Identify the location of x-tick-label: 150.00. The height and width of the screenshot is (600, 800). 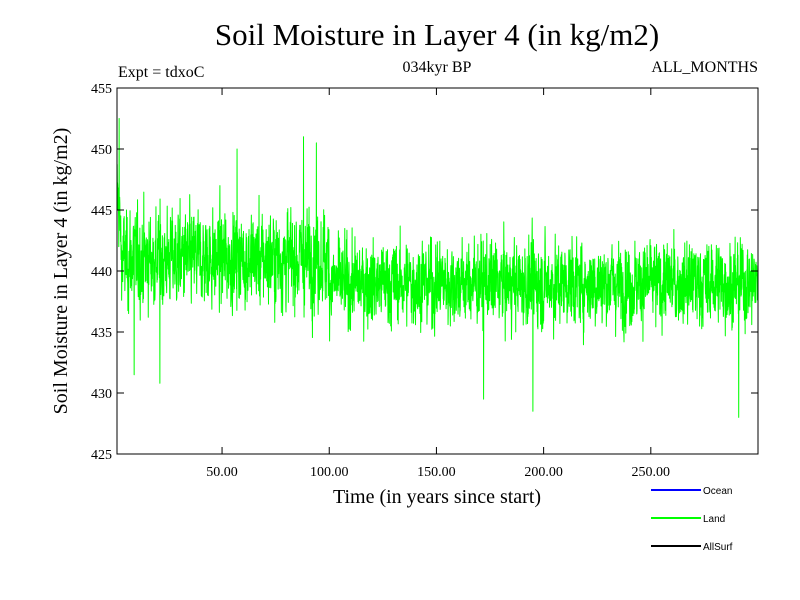
(436, 472).